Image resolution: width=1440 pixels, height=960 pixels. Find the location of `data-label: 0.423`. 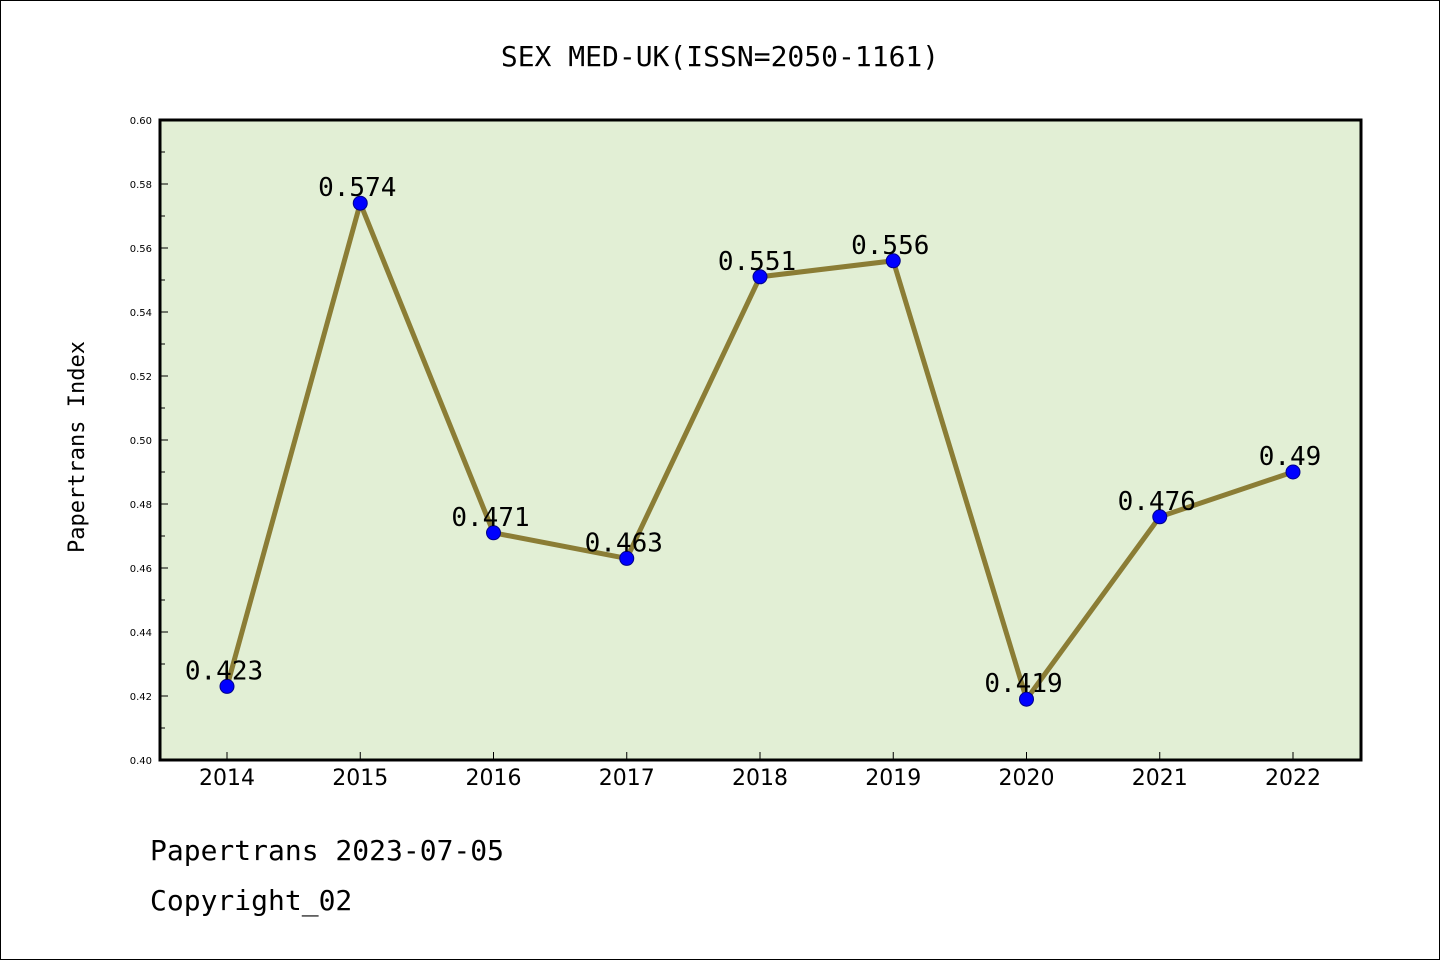

data-label: 0.423 is located at coordinates (224, 671).